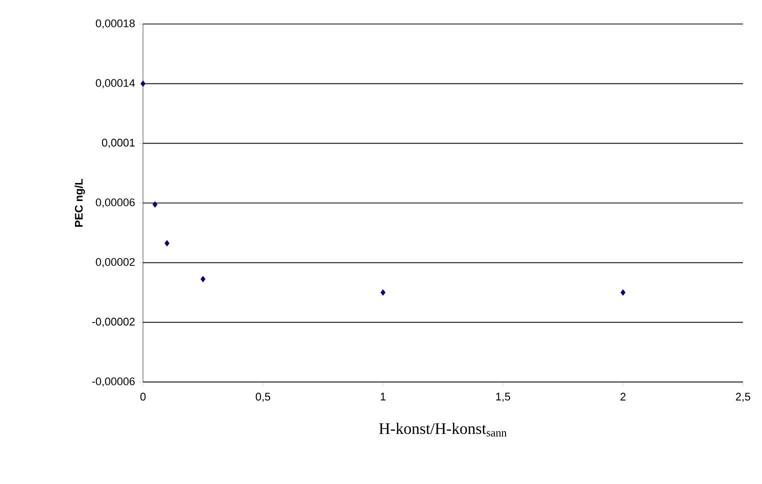  Describe the element at coordinates (383, 396) in the screenshot. I see `x-tick-label: 1` at that location.